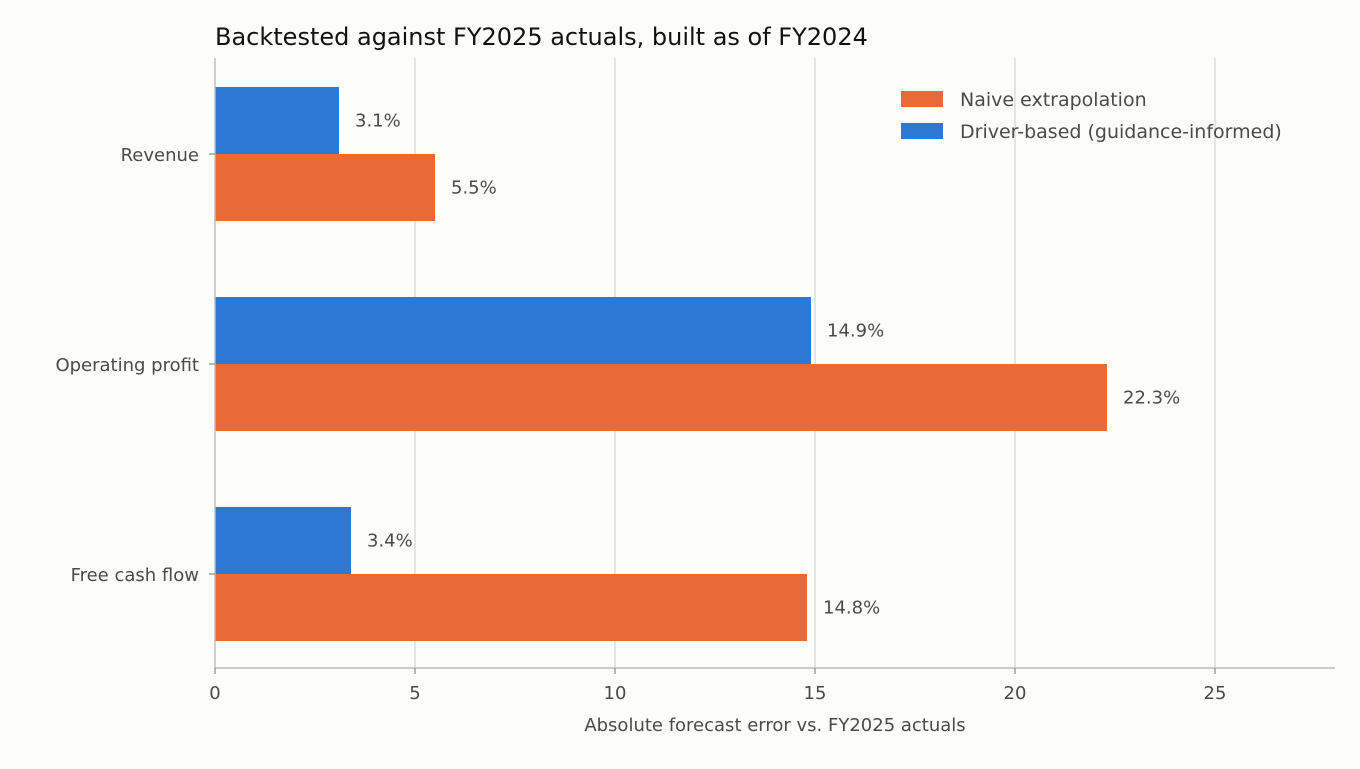  Describe the element at coordinates (277, 120) in the screenshot. I see `bar-driver-based-revenue` at that location.